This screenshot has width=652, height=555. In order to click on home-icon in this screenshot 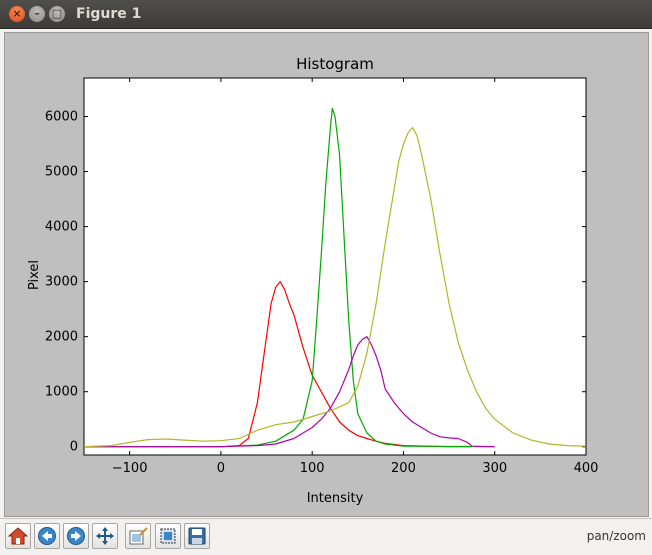, I will do `click(18, 536)`.